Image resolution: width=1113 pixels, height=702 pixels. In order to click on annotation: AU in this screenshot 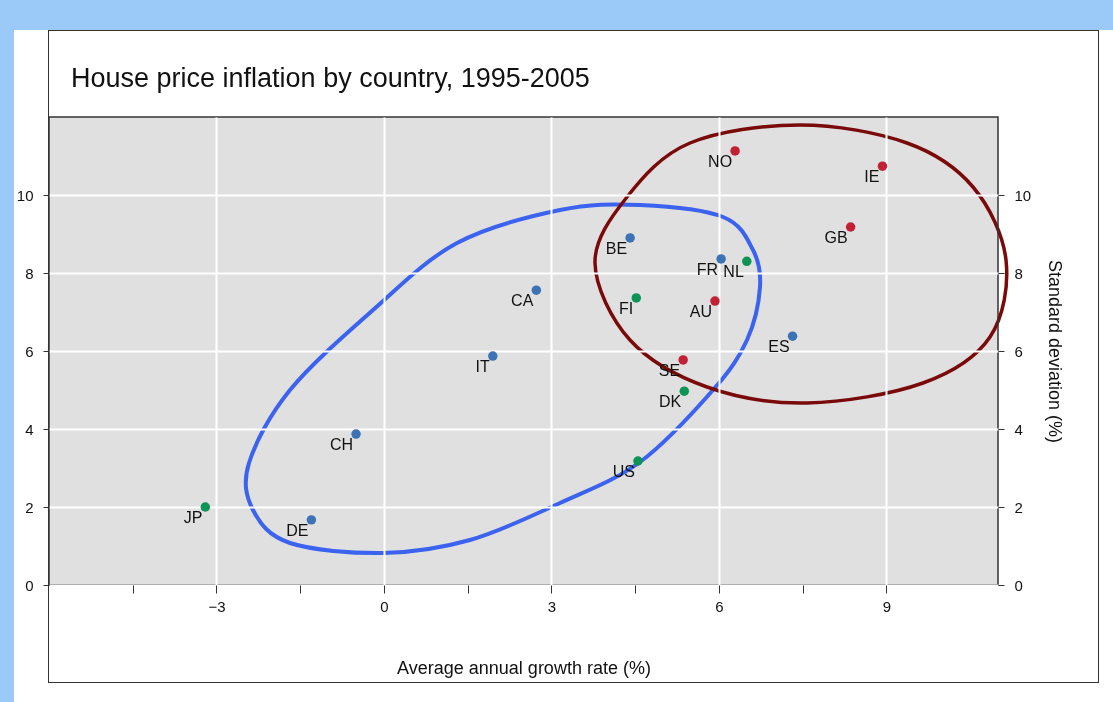, I will do `click(700, 312)`.